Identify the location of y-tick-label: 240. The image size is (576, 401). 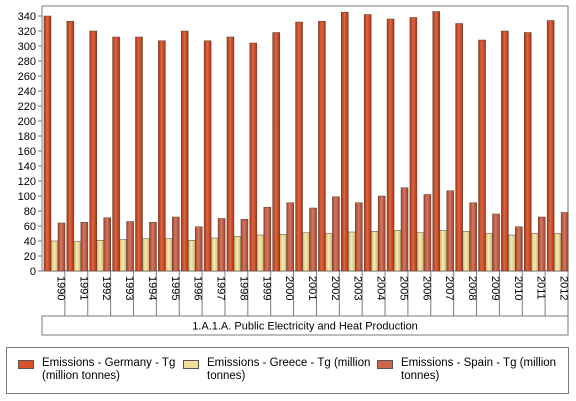
(27, 92).